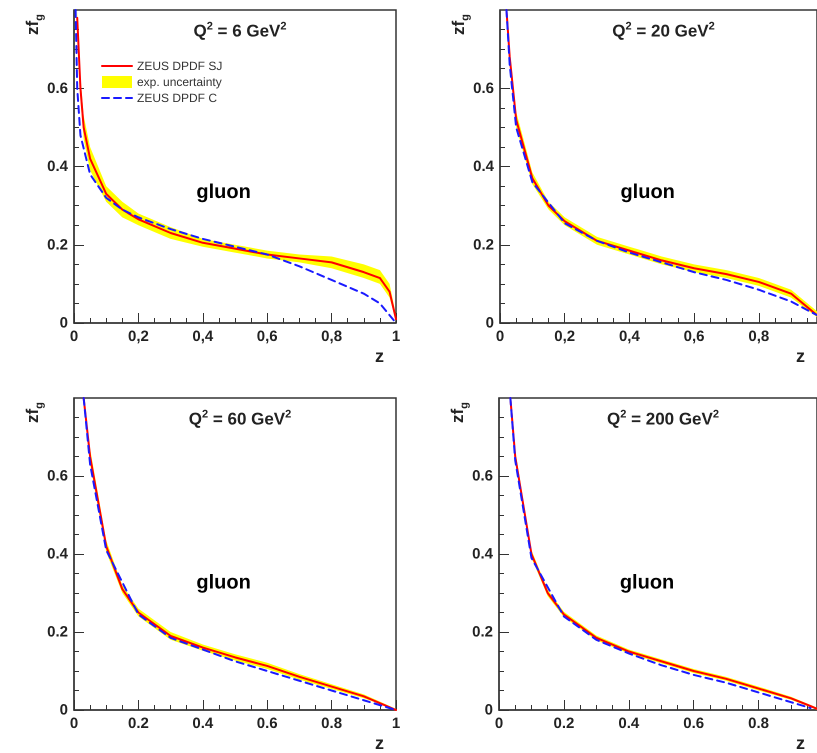  Describe the element at coordinates (177, 98) in the screenshot. I see `legend-label: ZEUS DPDF C` at that location.